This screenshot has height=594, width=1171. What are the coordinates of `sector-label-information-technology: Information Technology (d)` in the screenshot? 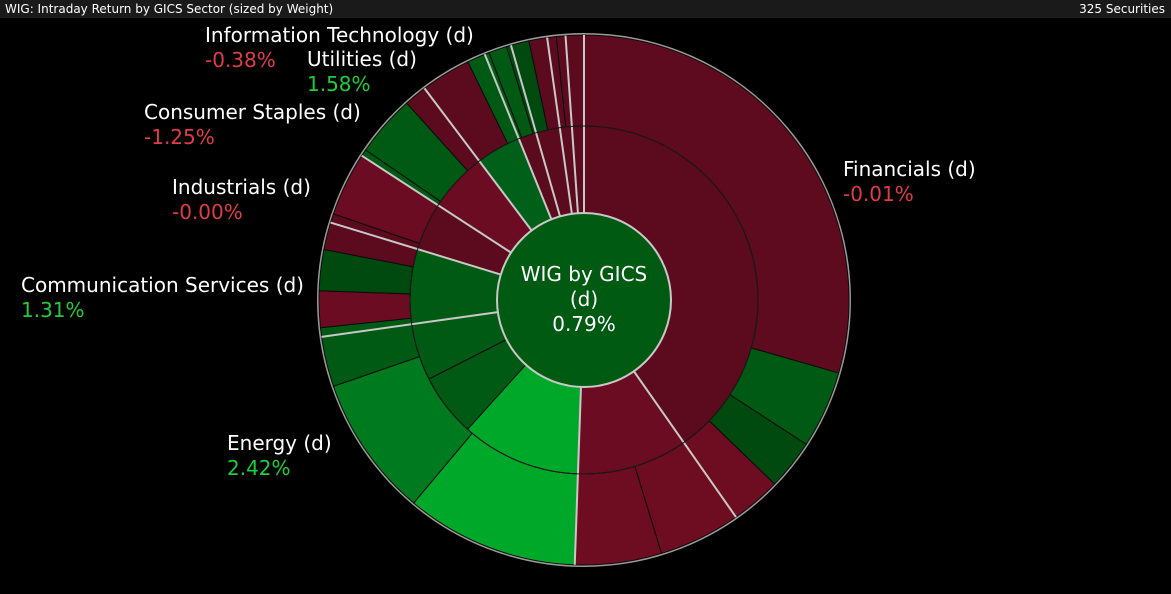 It's located at (339, 35).